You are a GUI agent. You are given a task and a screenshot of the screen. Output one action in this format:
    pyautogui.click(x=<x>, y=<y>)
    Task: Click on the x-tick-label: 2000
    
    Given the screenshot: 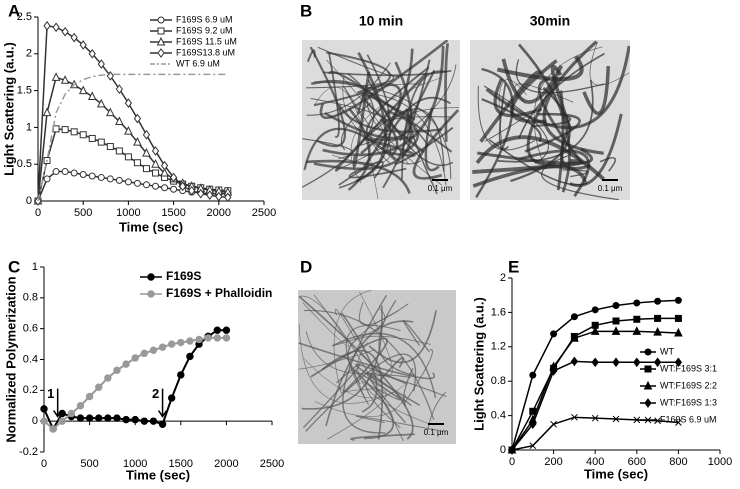 What is the action you would take?
    pyautogui.click(x=219, y=213)
    